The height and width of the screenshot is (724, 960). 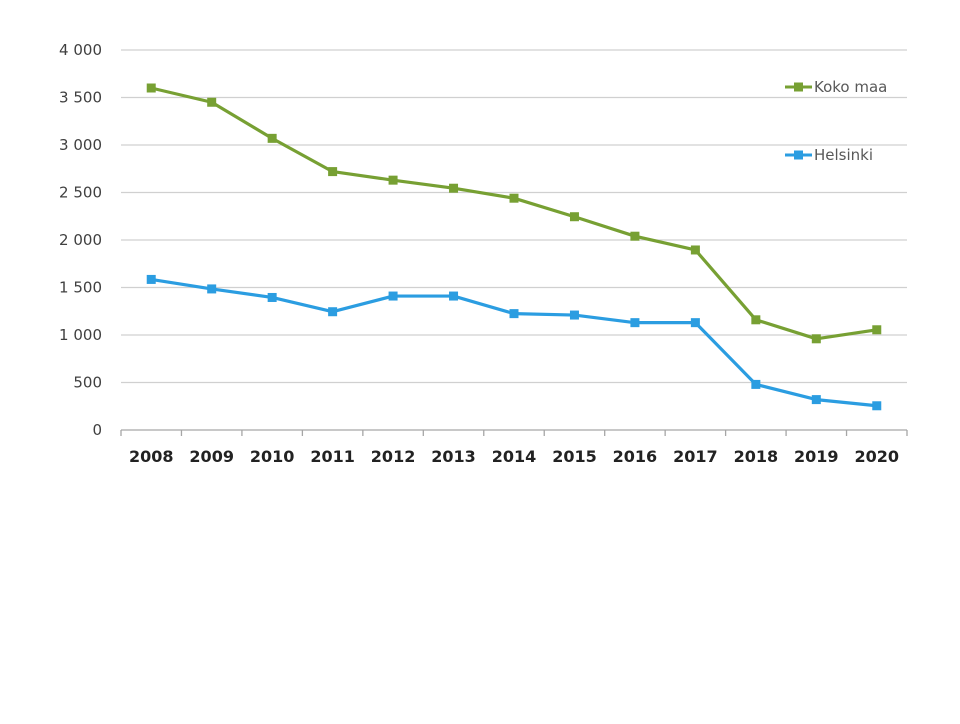 I want to click on legend: Koko maa Helsinki, so click(x=836, y=121).